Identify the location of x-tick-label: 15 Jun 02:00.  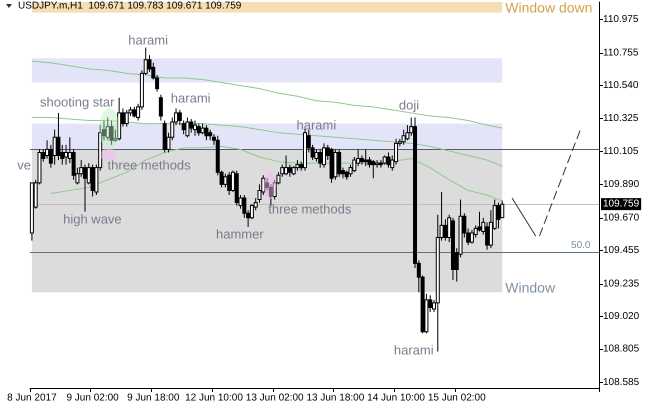
(457, 398).